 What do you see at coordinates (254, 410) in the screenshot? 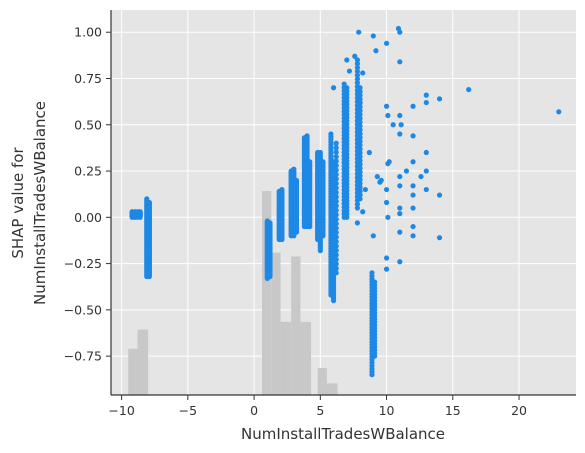
I see `x-tick-label: 0` at bounding box center [254, 410].